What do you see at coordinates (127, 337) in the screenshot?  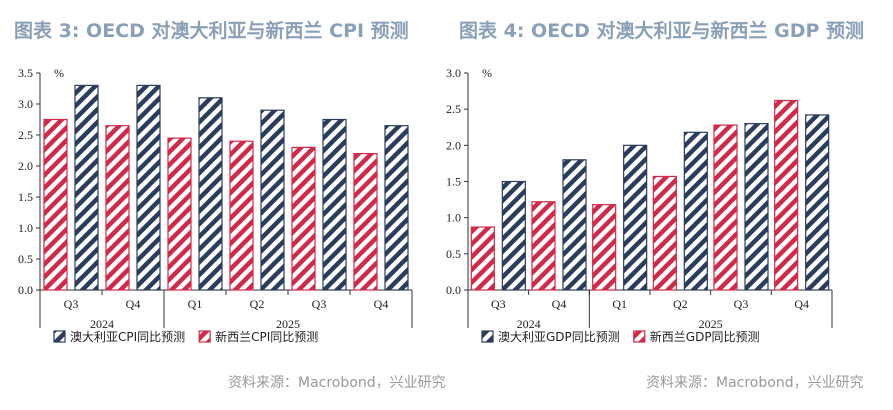 I see `legend-label-cpi-0: 澳大利亚CPI同比预测` at bounding box center [127, 337].